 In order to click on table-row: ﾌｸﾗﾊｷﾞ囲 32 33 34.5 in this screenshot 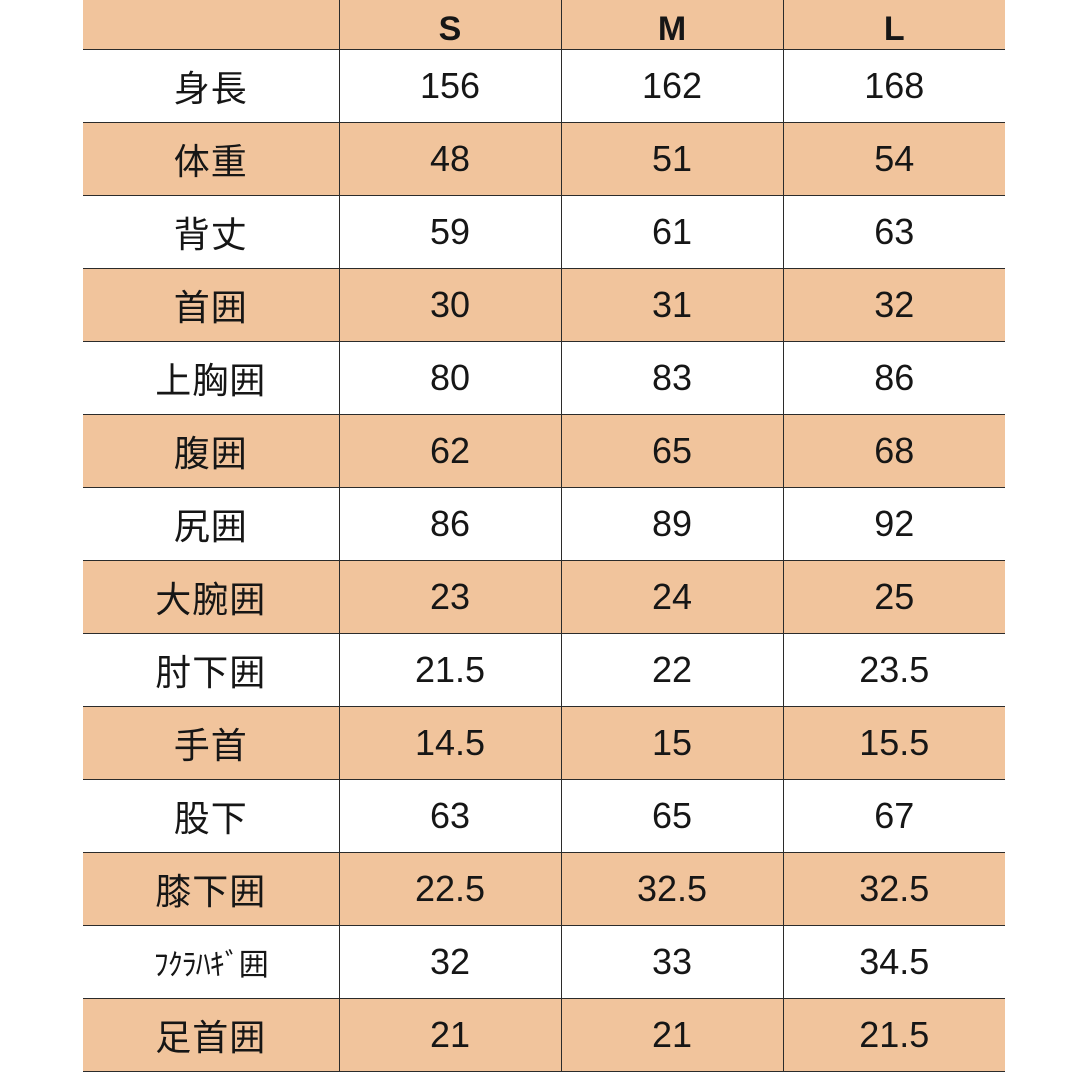, I will do `click(544, 962)`.